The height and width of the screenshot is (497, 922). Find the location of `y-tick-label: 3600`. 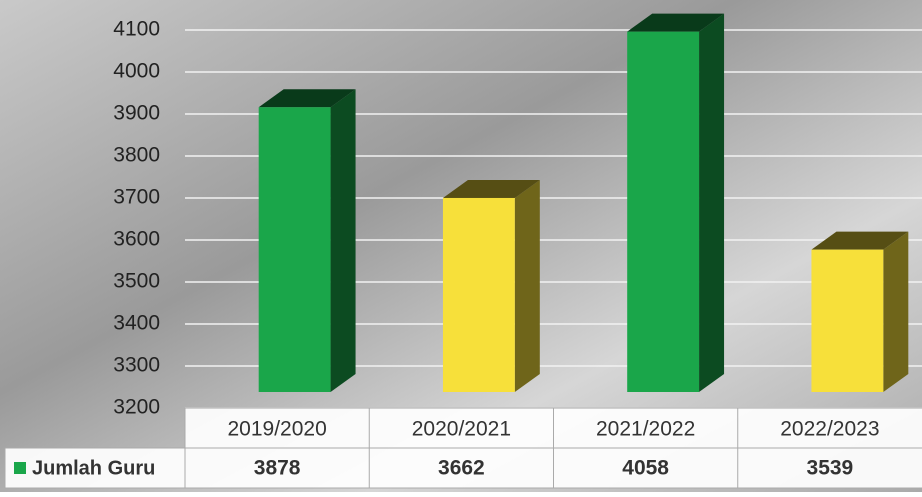

y-tick-label: 3600 is located at coordinates (136, 239).